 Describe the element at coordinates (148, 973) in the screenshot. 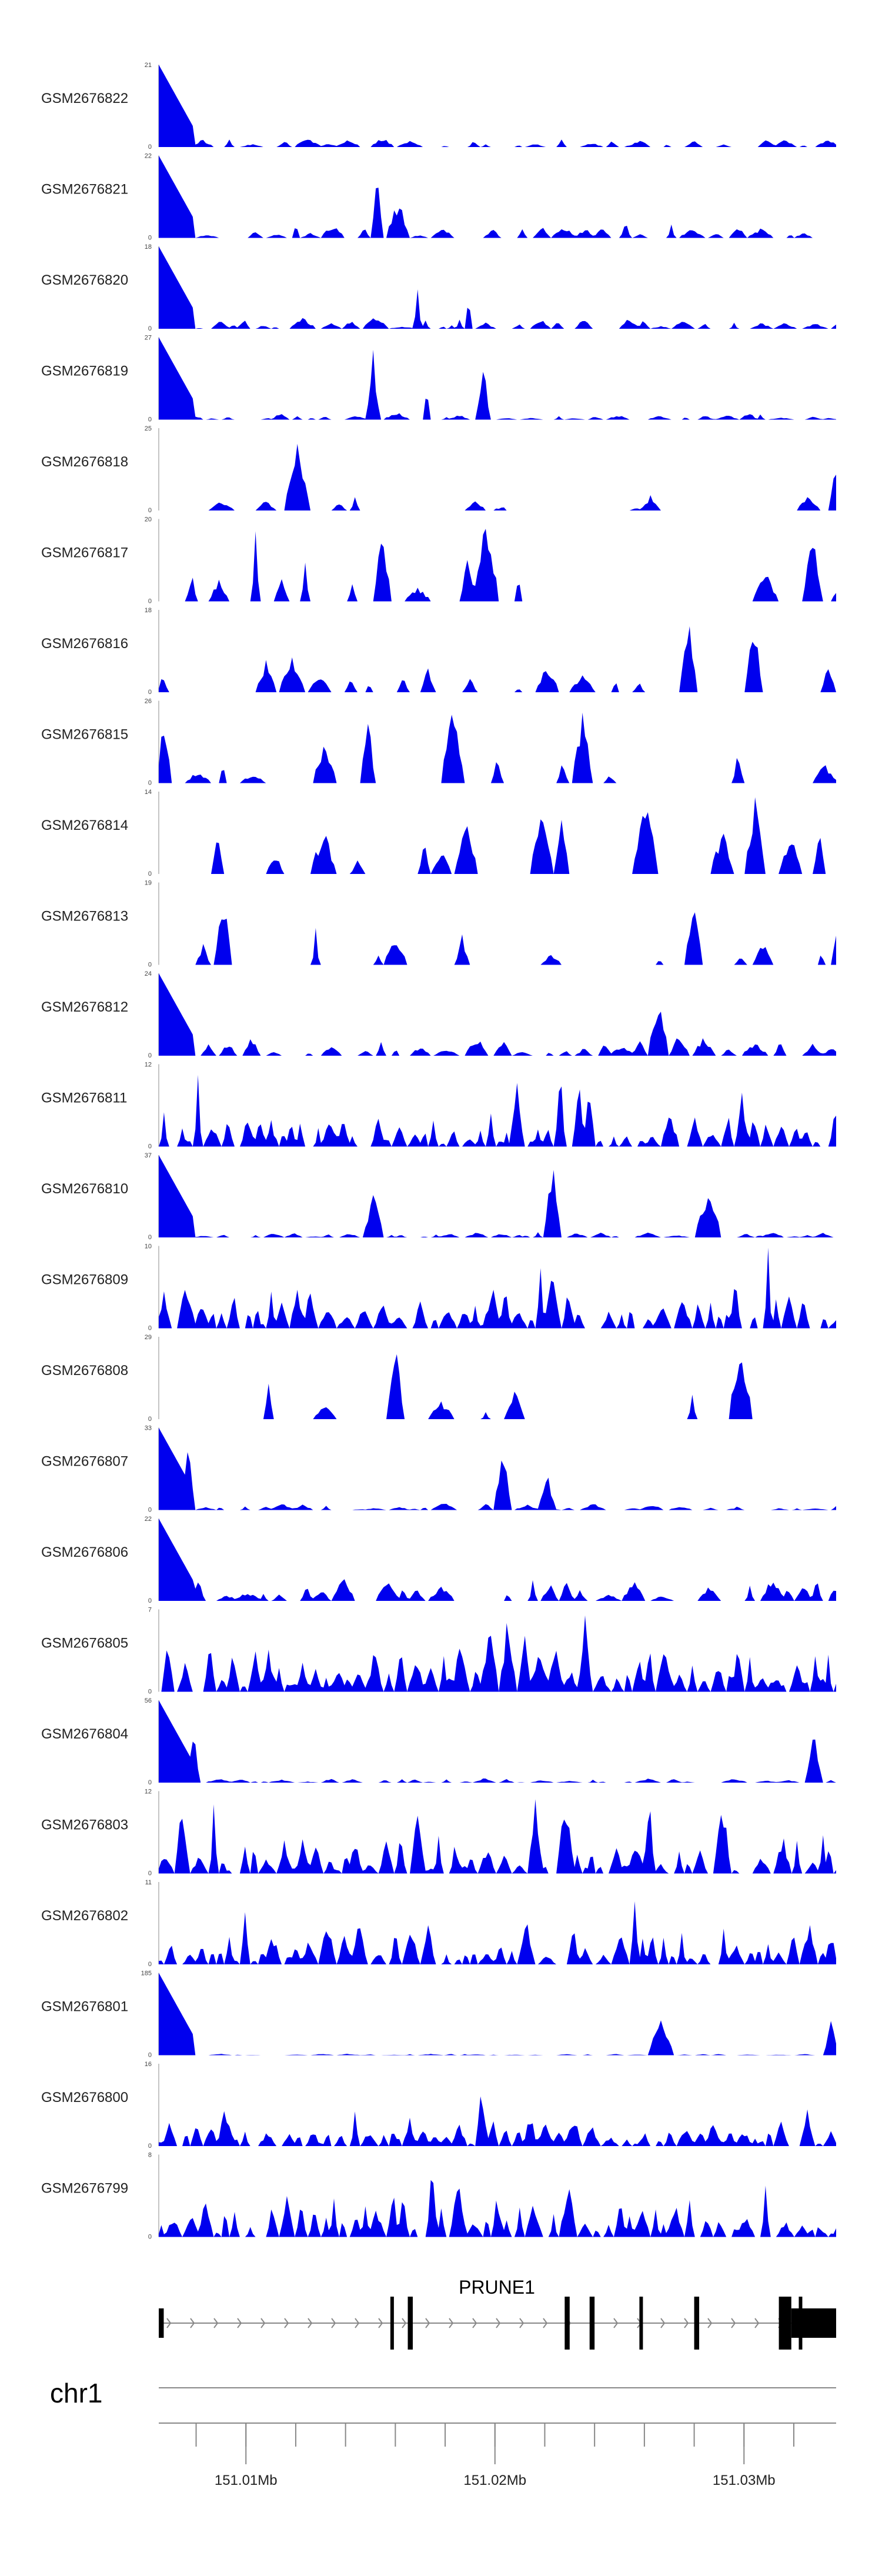

I see `y-max-tick-label: 24` at that location.